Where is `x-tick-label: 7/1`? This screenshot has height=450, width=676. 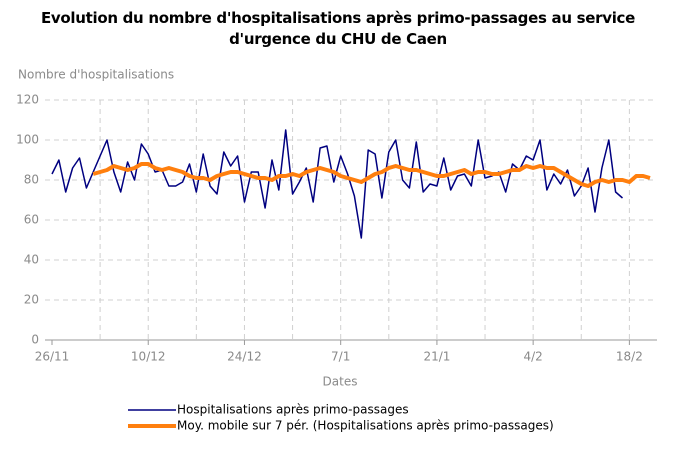
x-tick-label: 7/1 is located at coordinates (340, 357).